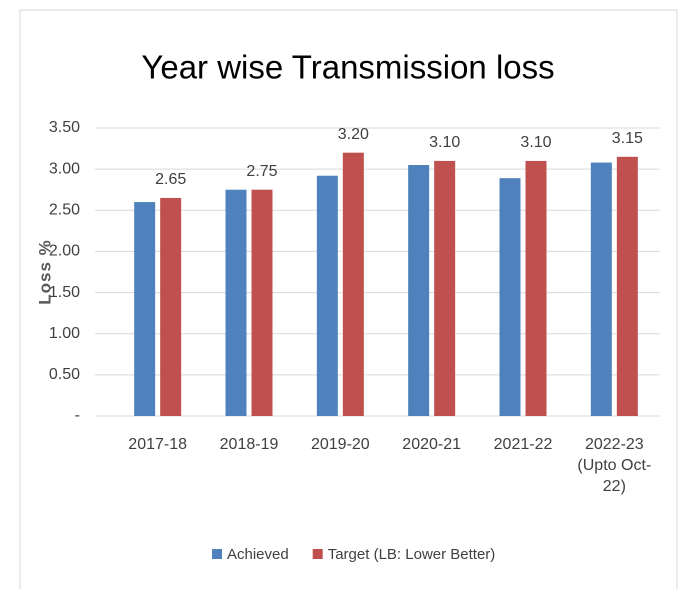  Describe the element at coordinates (261, 171) in the screenshot. I see `data-label: 2.75` at that location.